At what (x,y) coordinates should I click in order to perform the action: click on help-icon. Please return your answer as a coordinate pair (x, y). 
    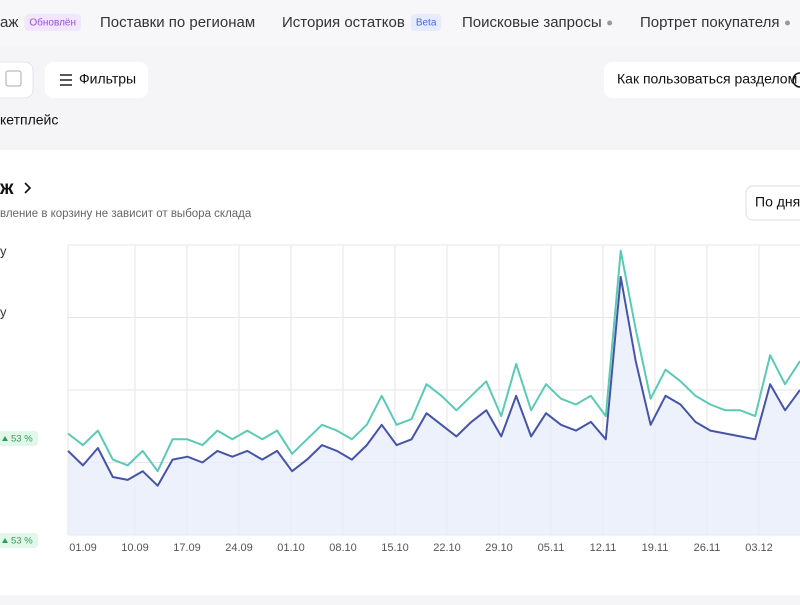
    Looking at the image, I should click on (796, 80).